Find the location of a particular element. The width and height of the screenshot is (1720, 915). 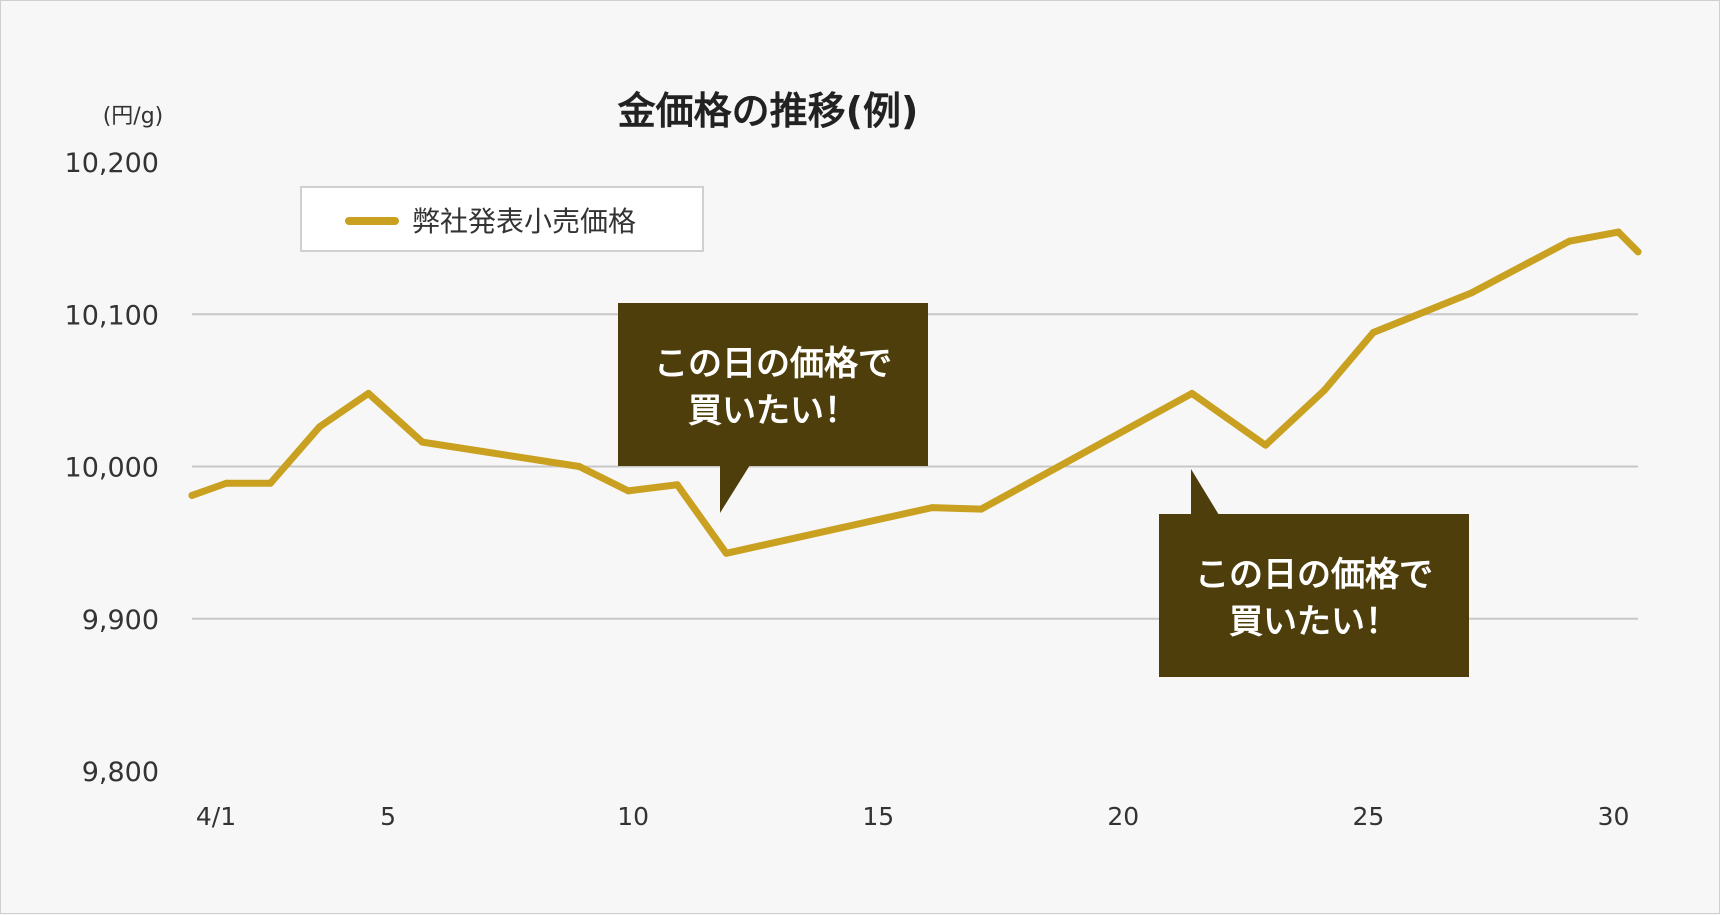

x-tick-label: 30 is located at coordinates (1614, 816).